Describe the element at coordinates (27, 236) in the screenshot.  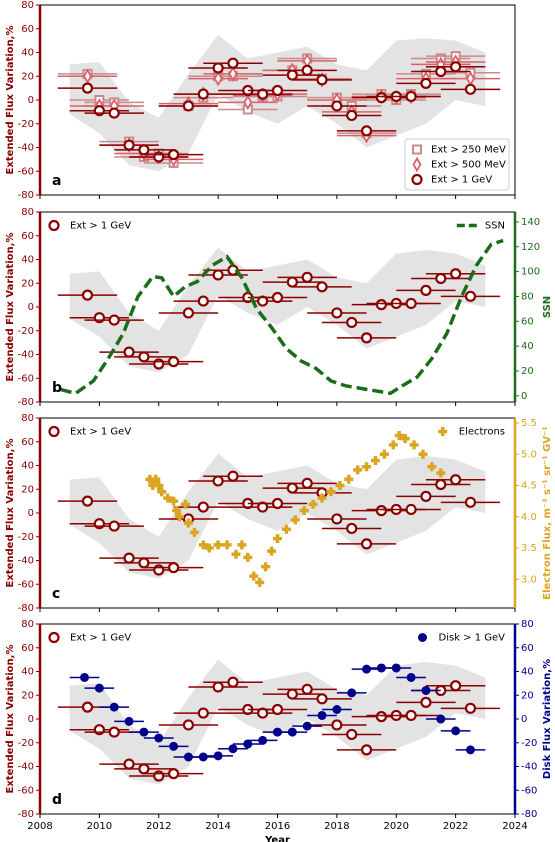
I see `y-tick-label: 60` at that location.